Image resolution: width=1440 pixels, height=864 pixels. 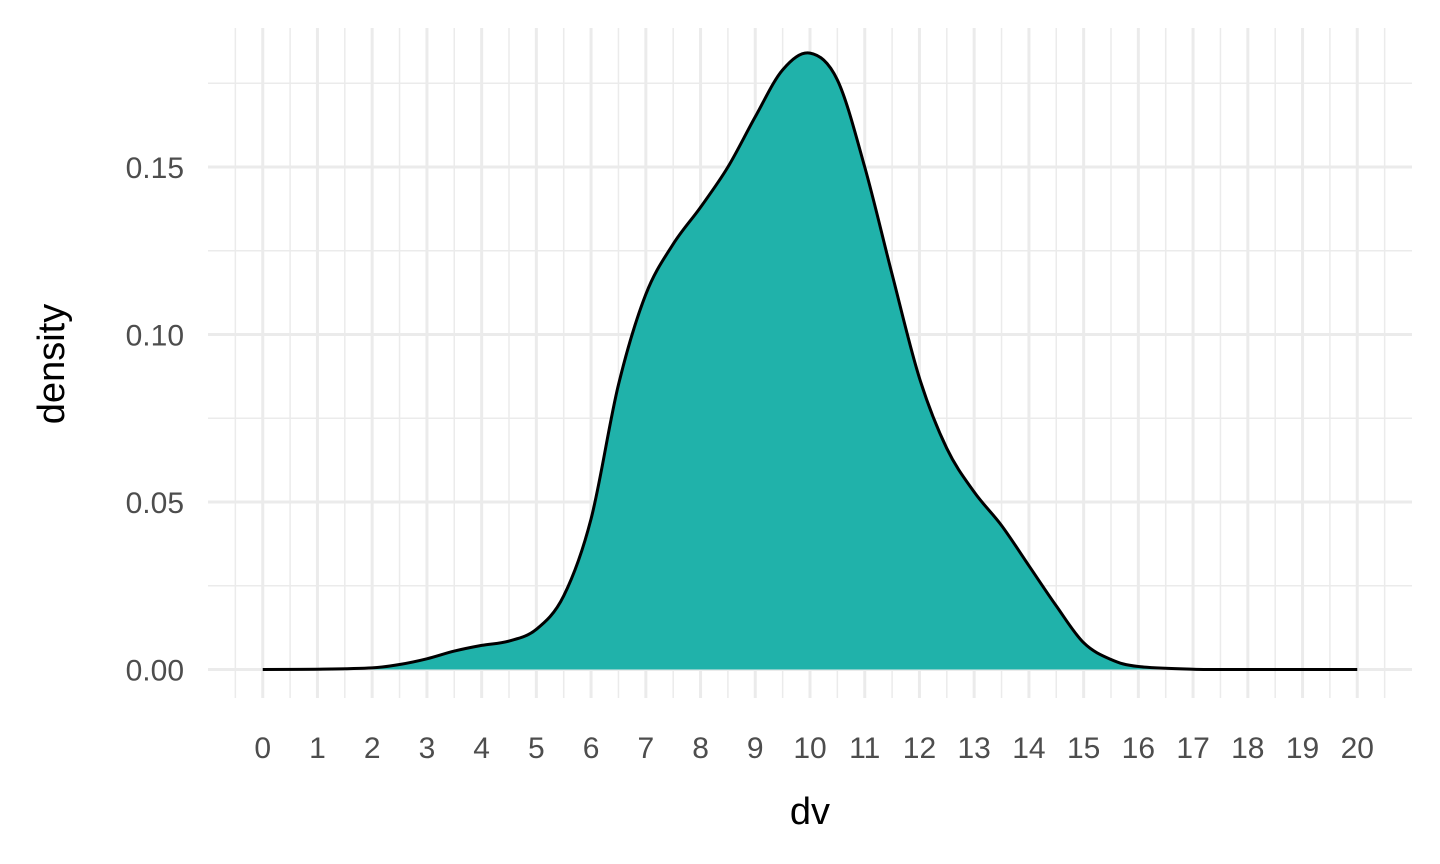 I want to click on x-axis: 0 1 2 3 4 5 6 7 8 9 10 11 12 13 14 15 16 17 18 19 20, so click(x=814, y=748).